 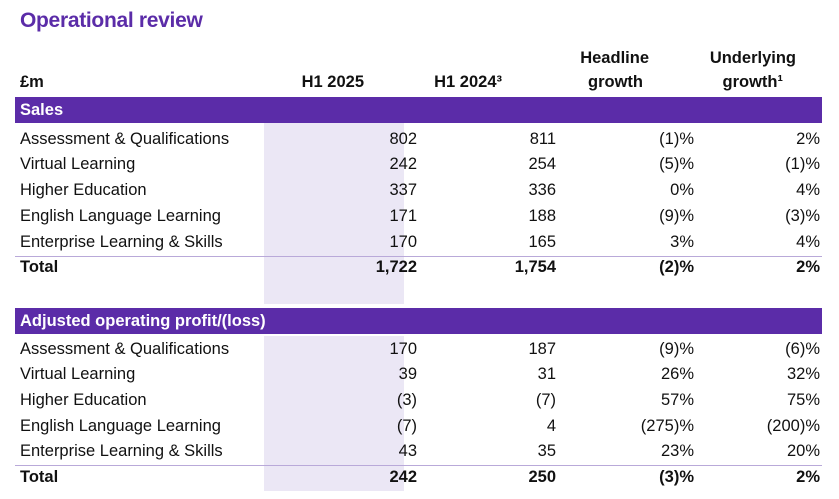 I want to click on col-headline-header-line2: growth, so click(x=615, y=82).